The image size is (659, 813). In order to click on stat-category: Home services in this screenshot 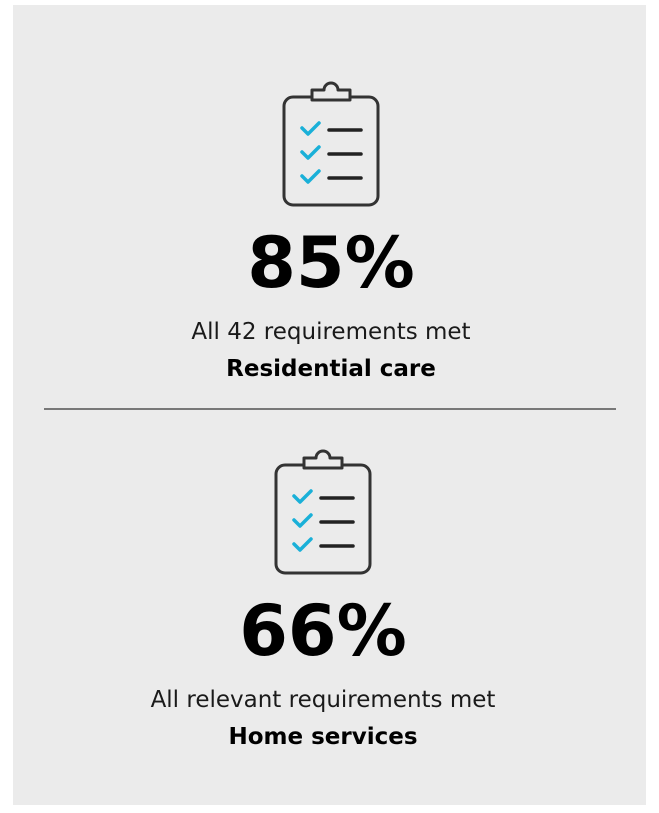, I will do `click(322, 737)`.